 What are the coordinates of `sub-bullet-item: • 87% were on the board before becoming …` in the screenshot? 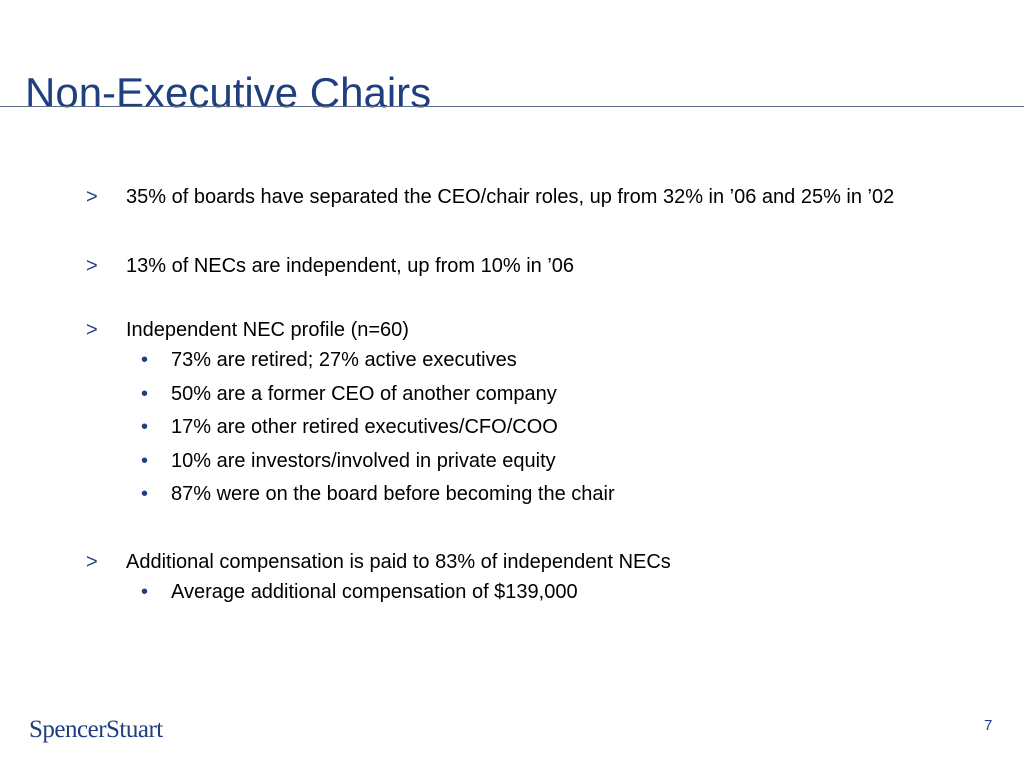 It's located at (516, 495).